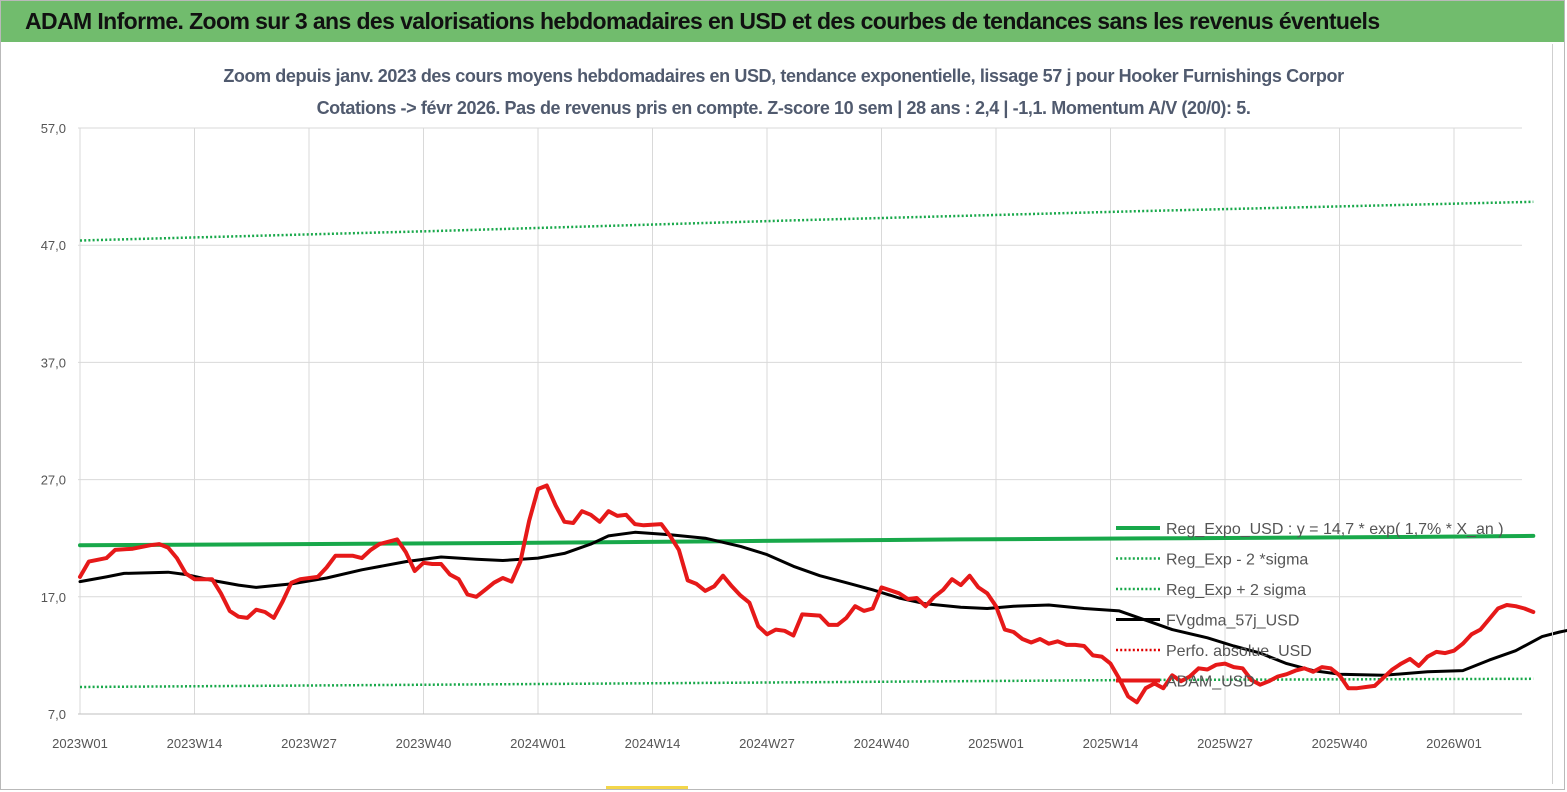 The width and height of the screenshot is (1567, 792). I want to click on y-tick-label: 7,0, so click(57, 714).